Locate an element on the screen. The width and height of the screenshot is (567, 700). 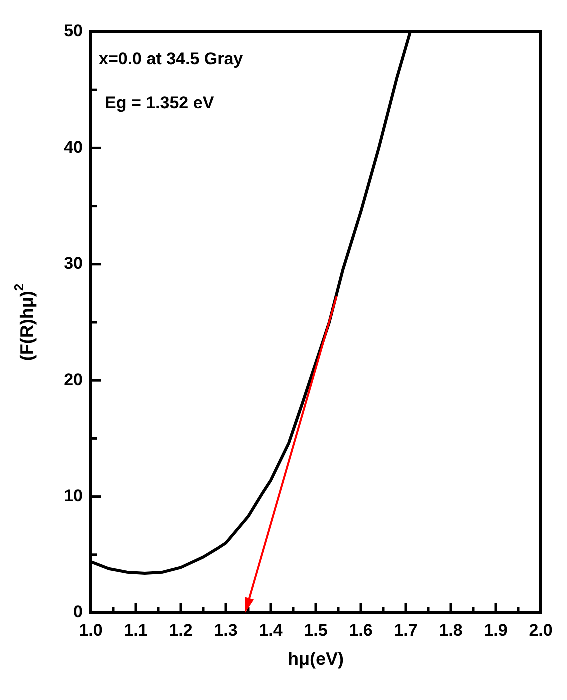
y-tick-label: 20 is located at coordinates (73, 380).